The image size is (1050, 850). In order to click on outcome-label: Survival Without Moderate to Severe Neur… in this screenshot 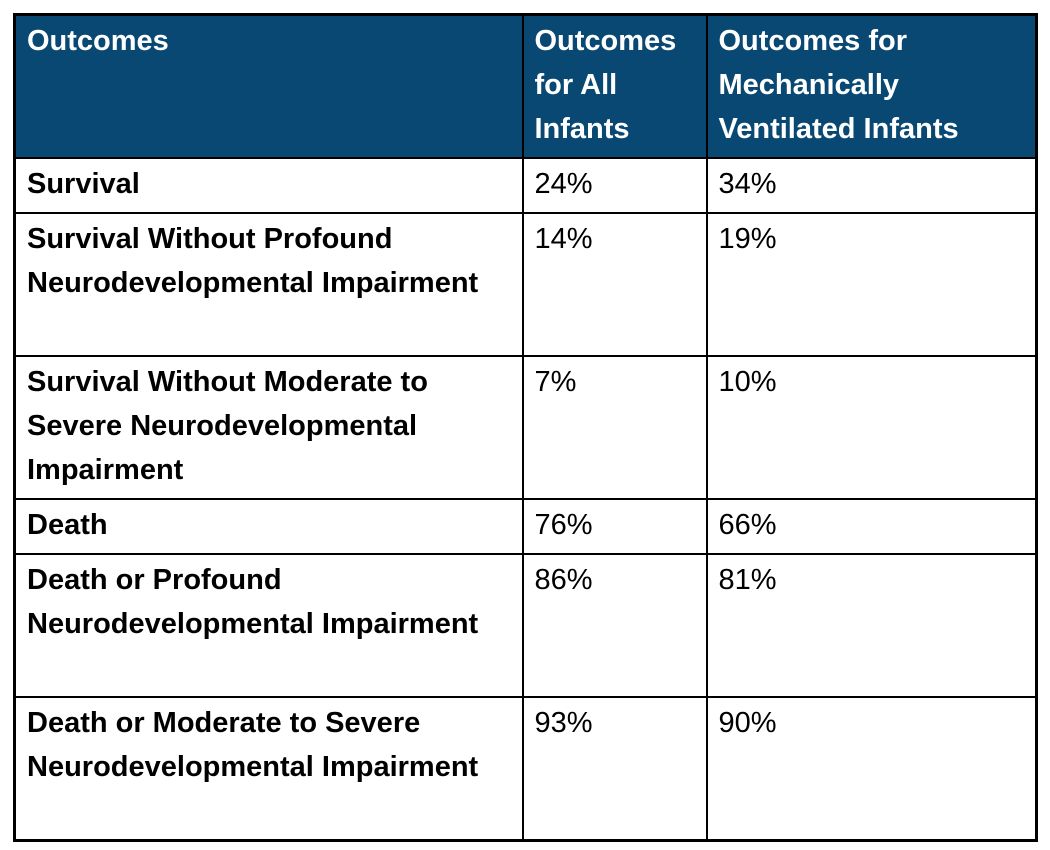, I will do `click(268, 427)`.